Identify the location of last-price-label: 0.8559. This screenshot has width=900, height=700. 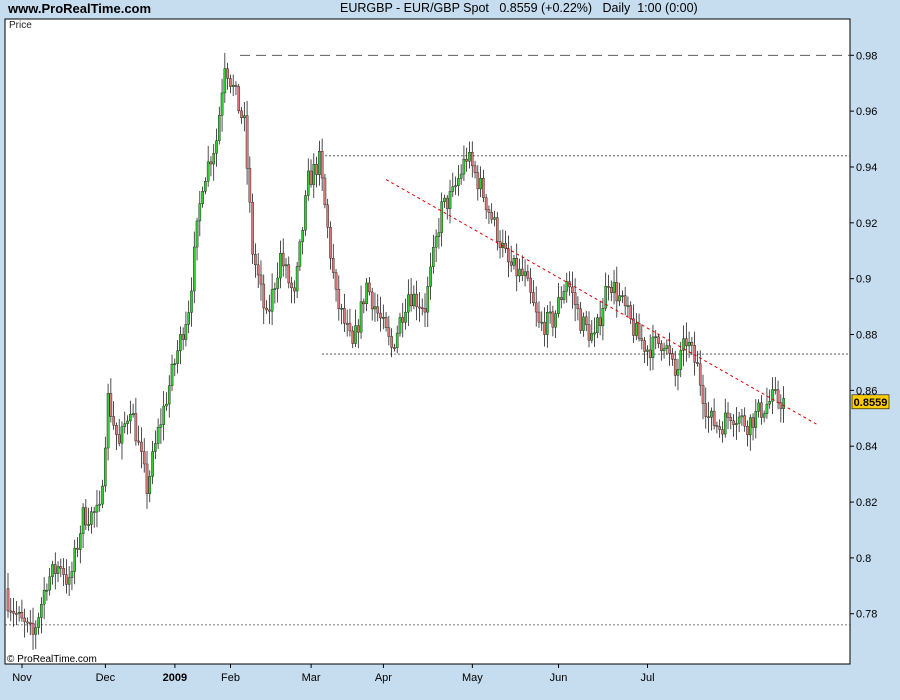
(871, 403).